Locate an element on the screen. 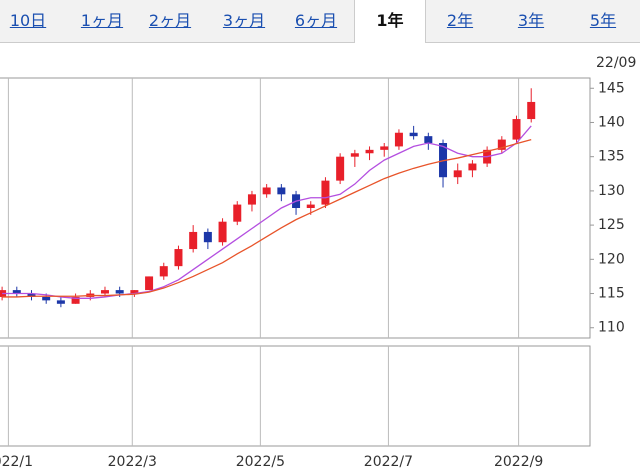 This screenshot has height=473, width=640. y-tick-label: 110 is located at coordinates (611, 328).